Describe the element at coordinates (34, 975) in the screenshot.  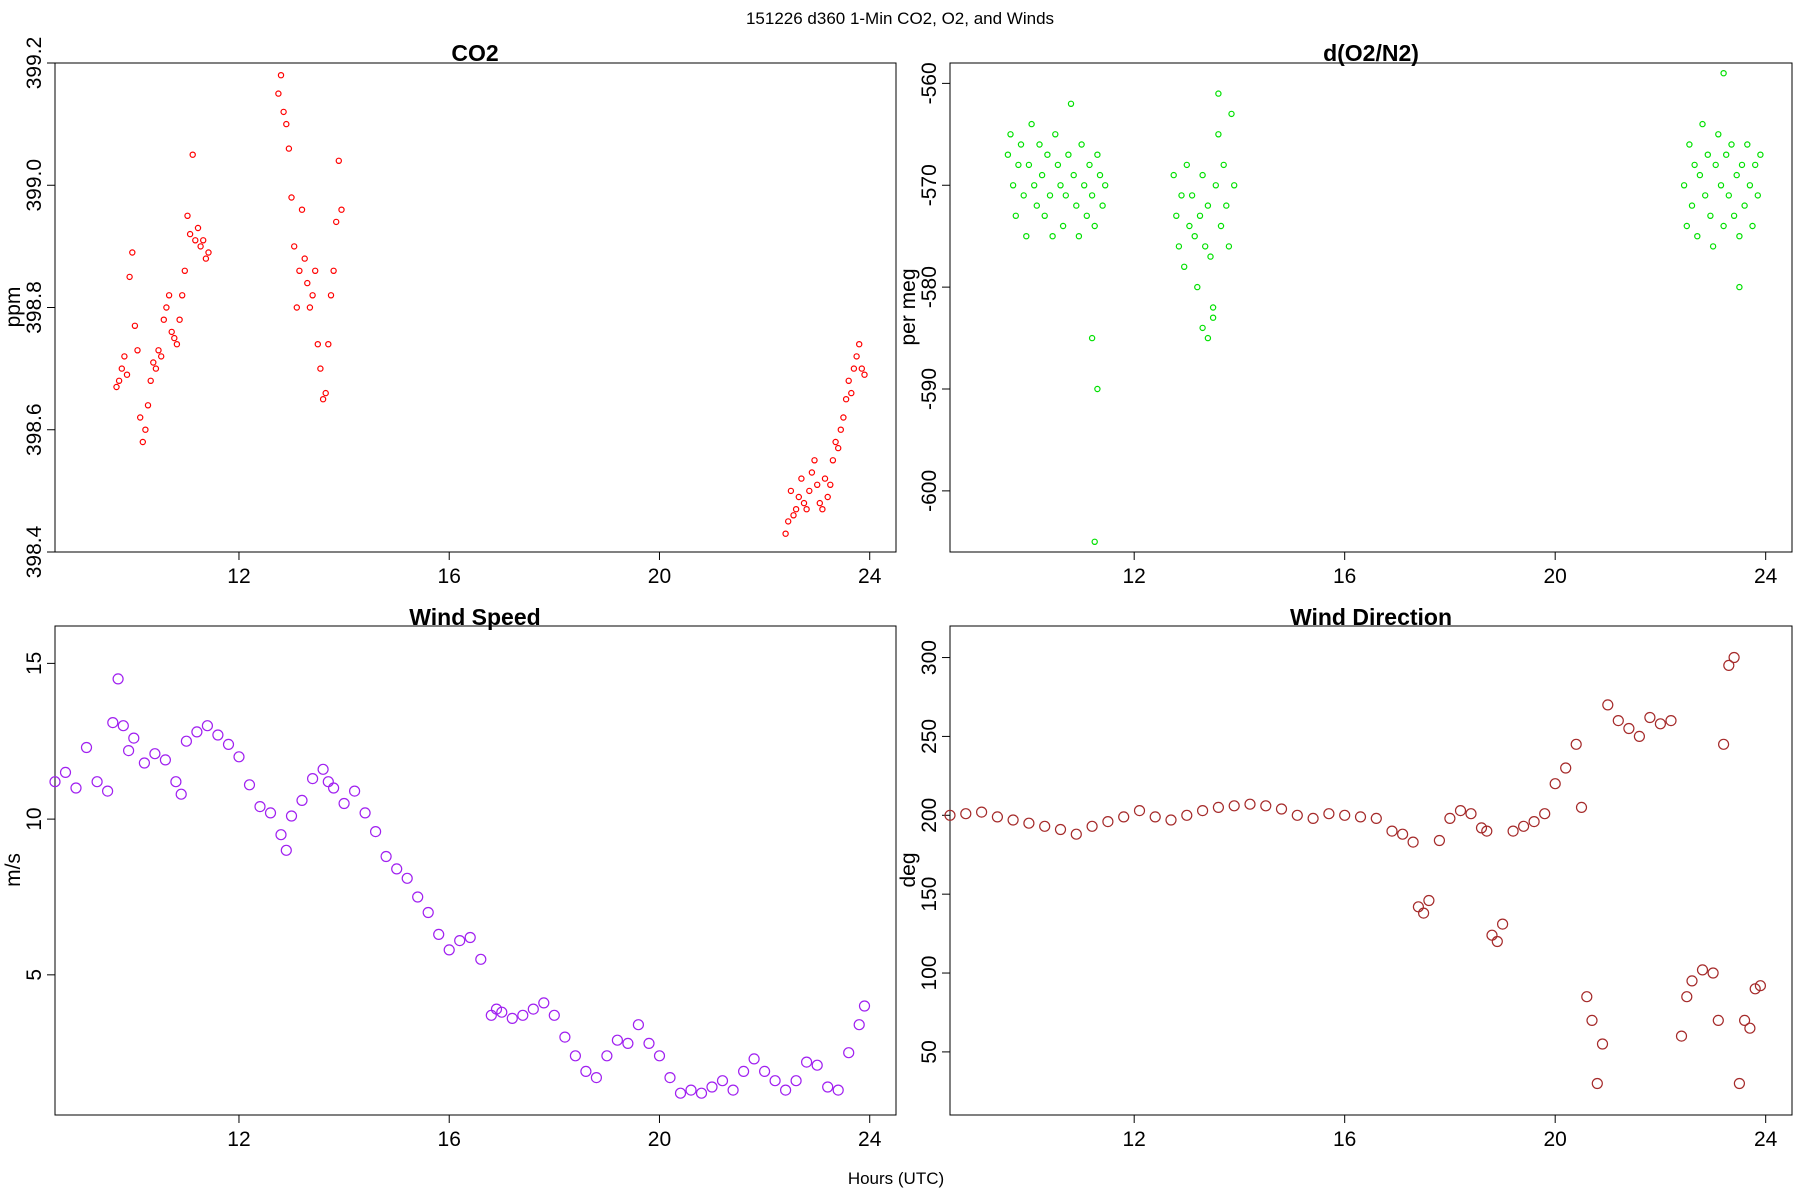
I see `wind-speed-ytick-label: 5` at that location.